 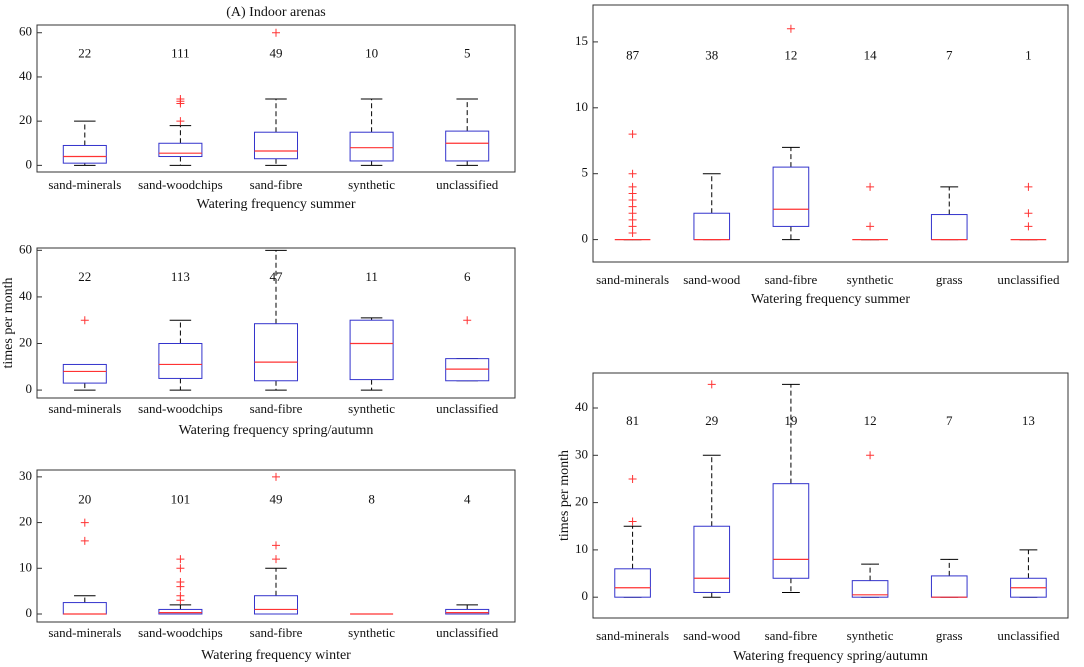 What do you see at coordinates (276, 12) in the screenshot?
I see `panel-title: (A) Indoor arenas` at bounding box center [276, 12].